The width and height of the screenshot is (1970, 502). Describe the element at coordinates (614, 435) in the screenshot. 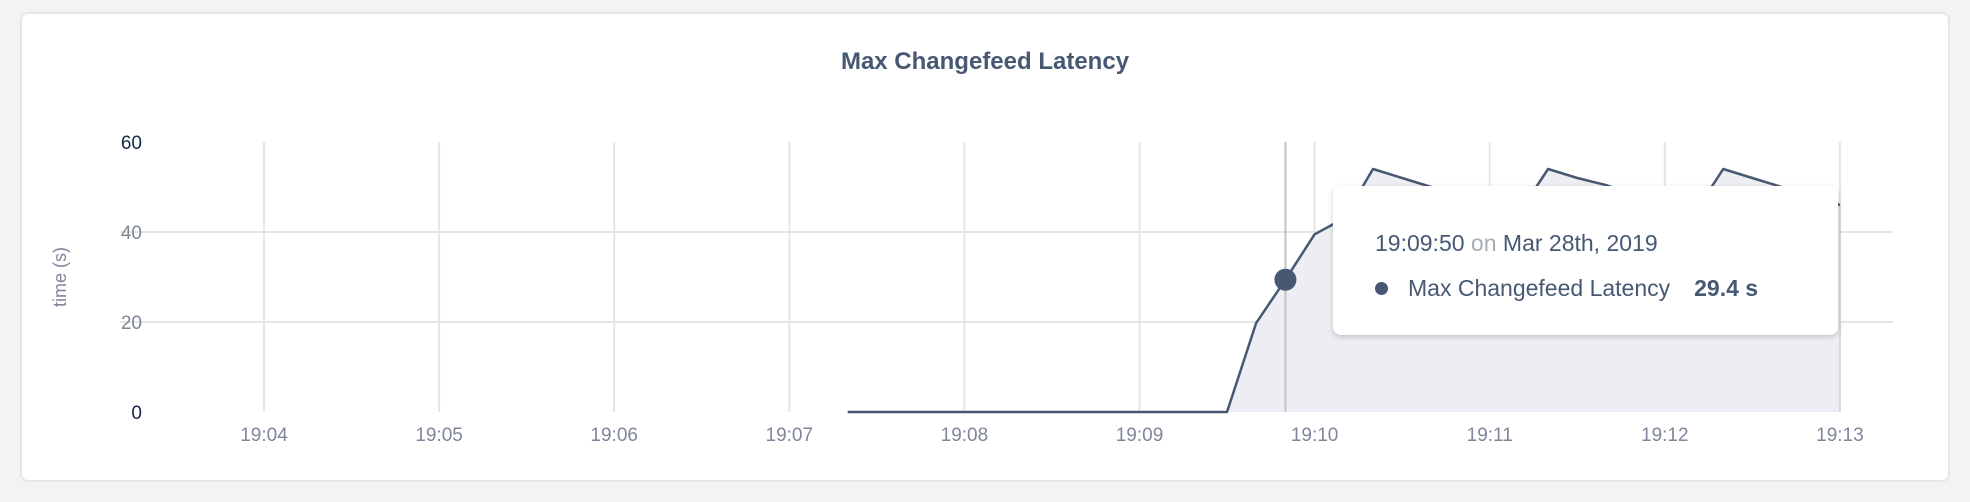

I see `x-tick-label: 19:06` at that location.